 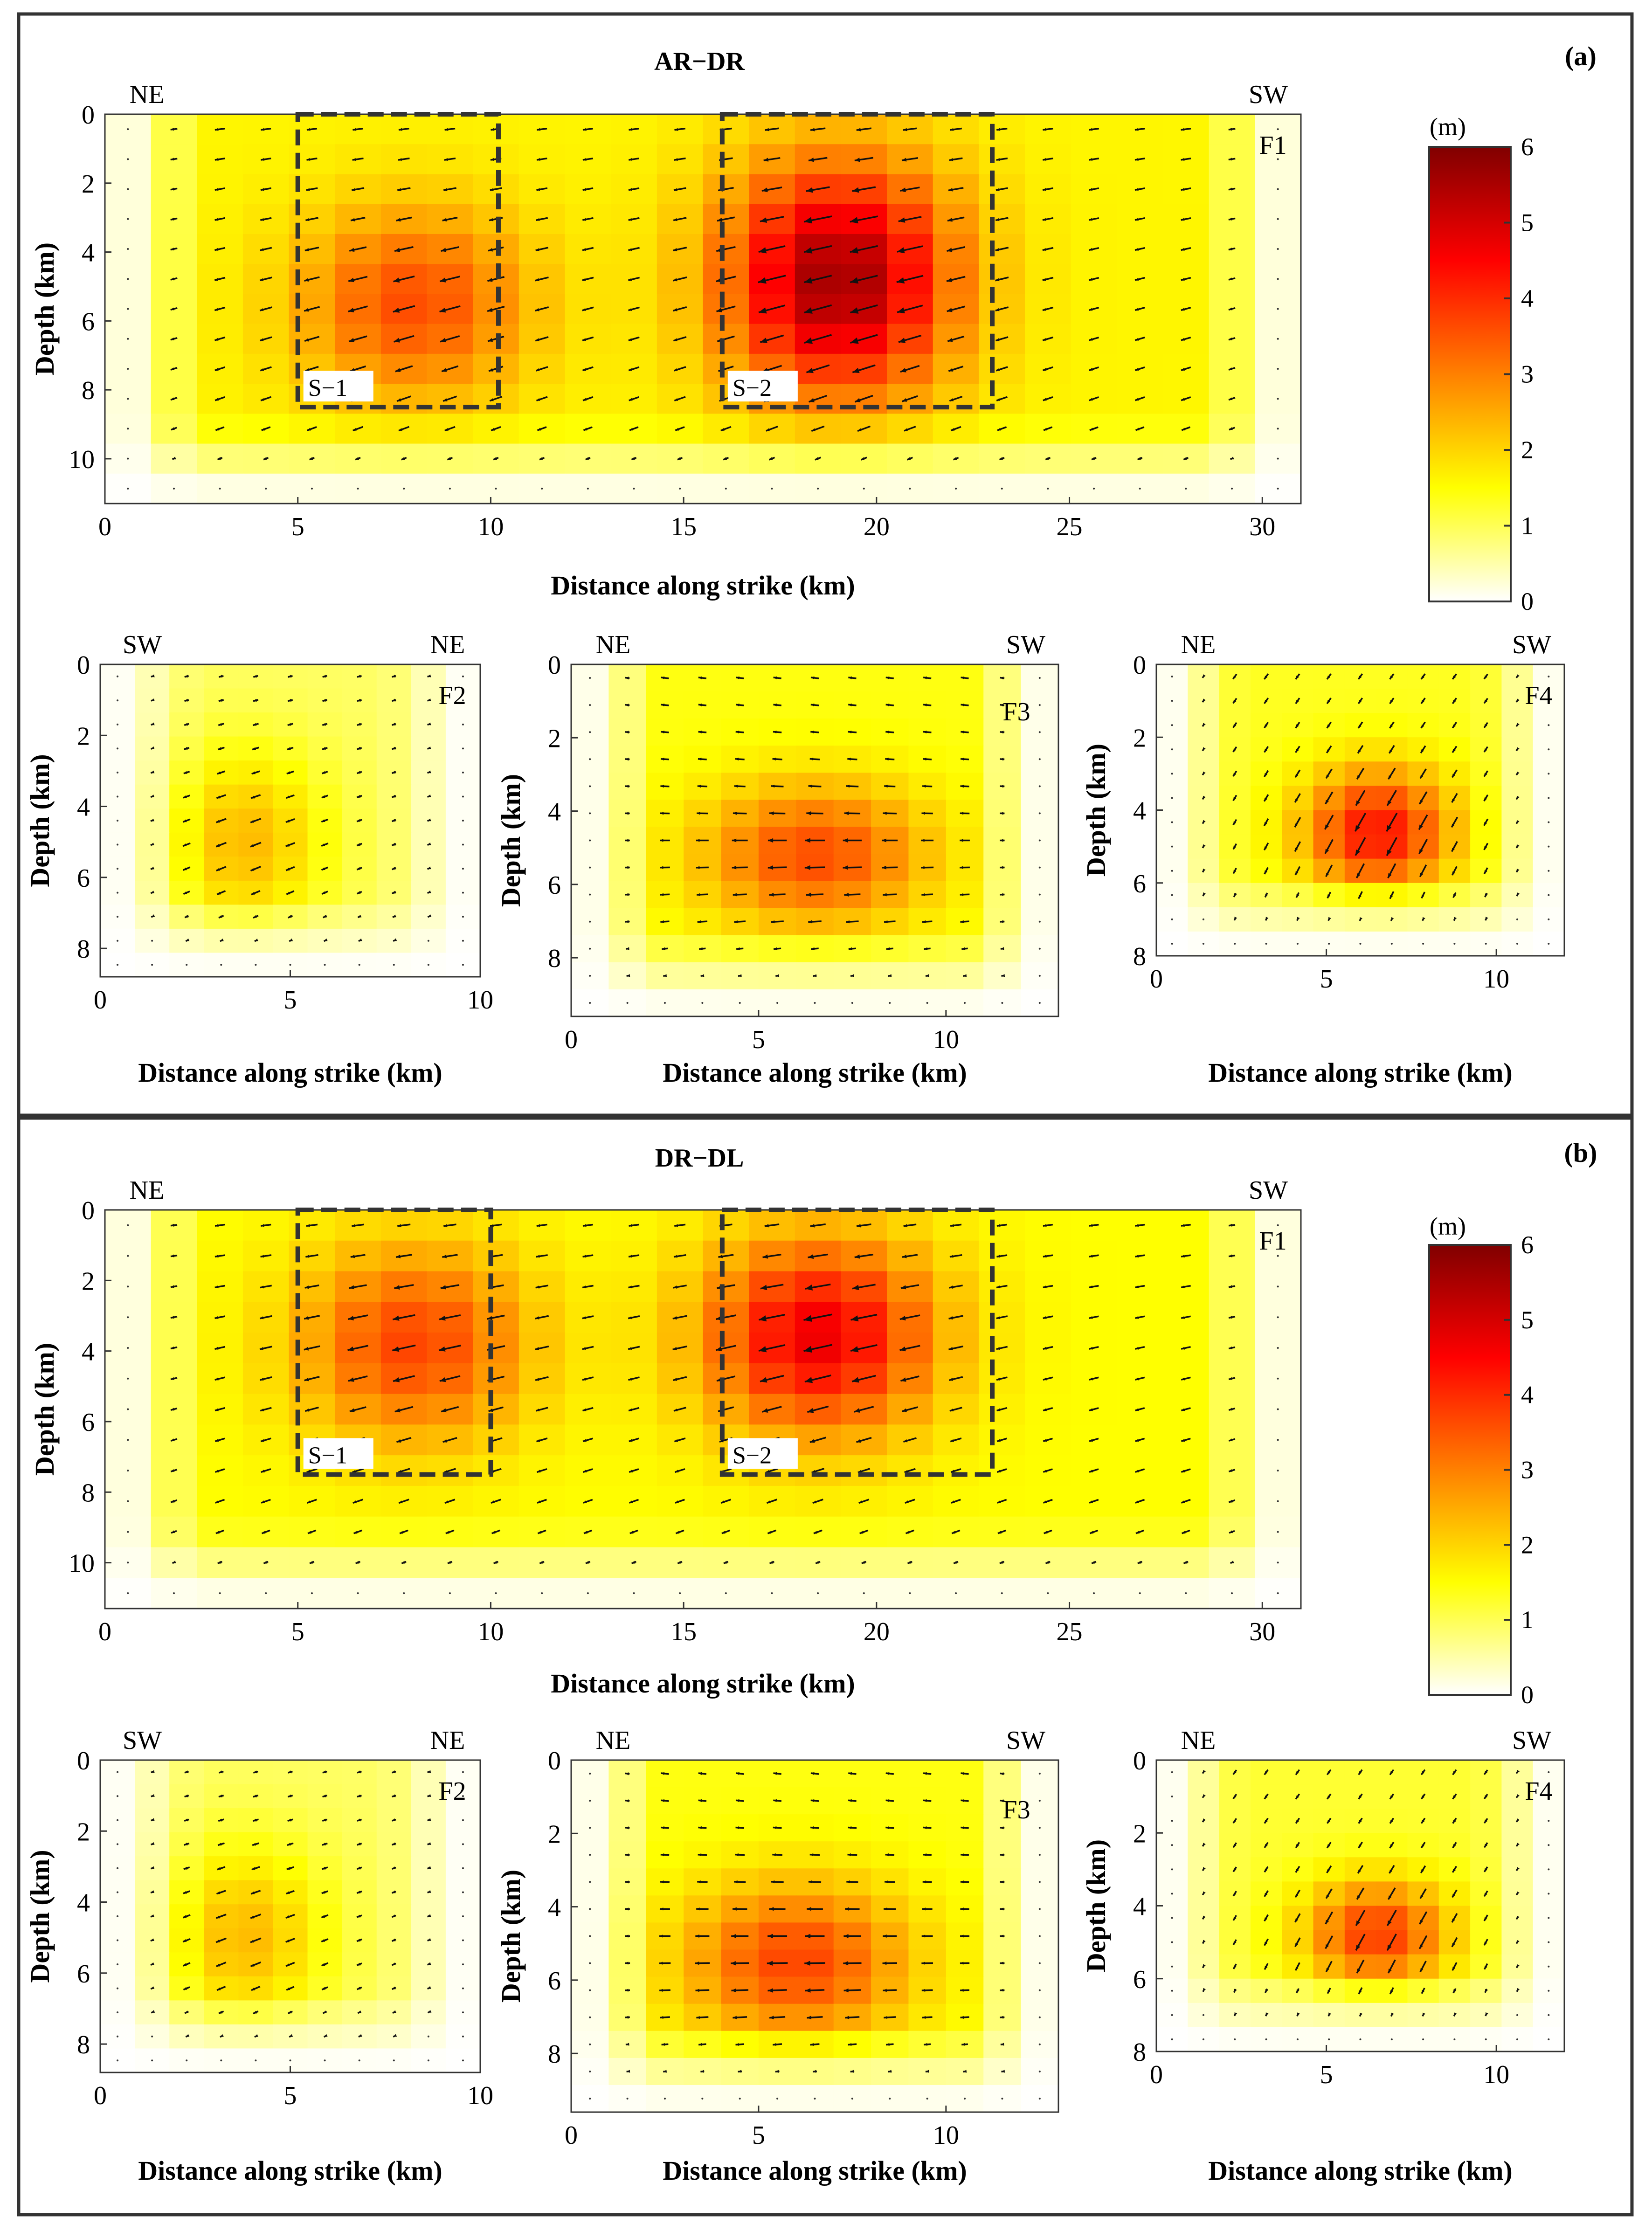 What do you see at coordinates (571, 2135) in the screenshot?
I see `x-tick-label: 0` at bounding box center [571, 2135].